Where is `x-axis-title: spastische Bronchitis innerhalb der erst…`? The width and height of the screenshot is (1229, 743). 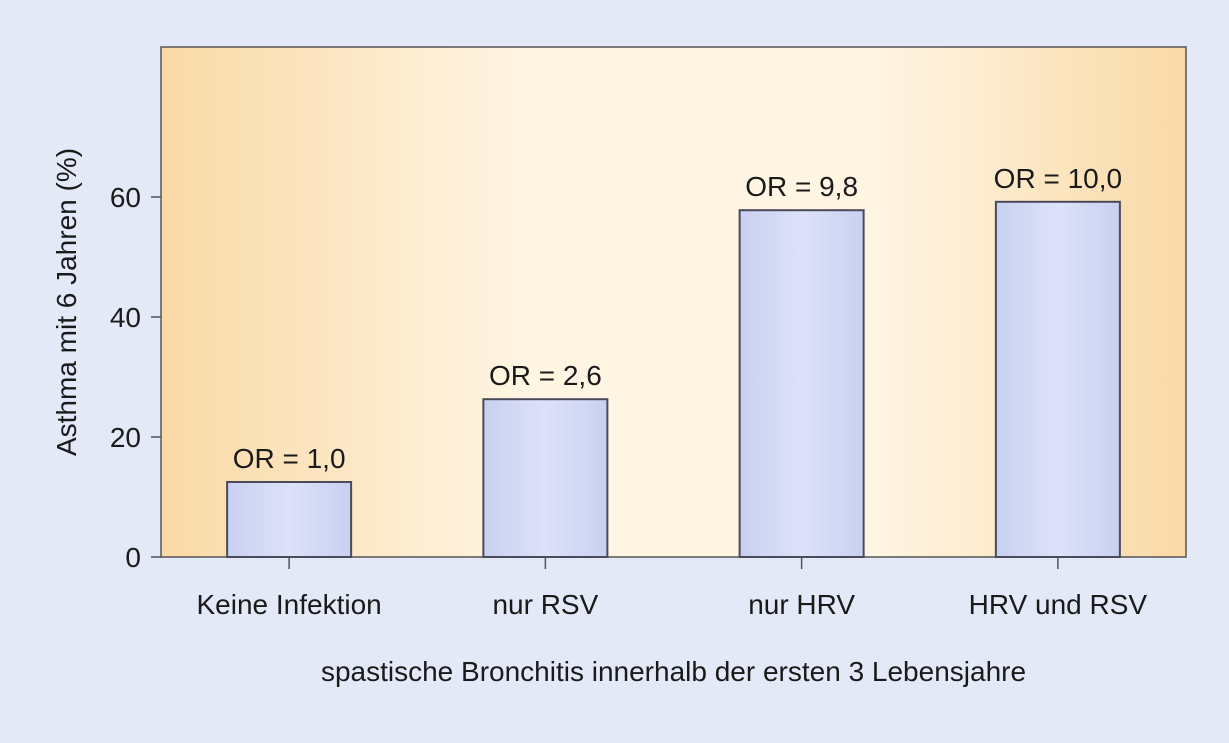
x-axis-title: spastische Bronchitis innerhalb der erst… is located at coordinates (673, 671).